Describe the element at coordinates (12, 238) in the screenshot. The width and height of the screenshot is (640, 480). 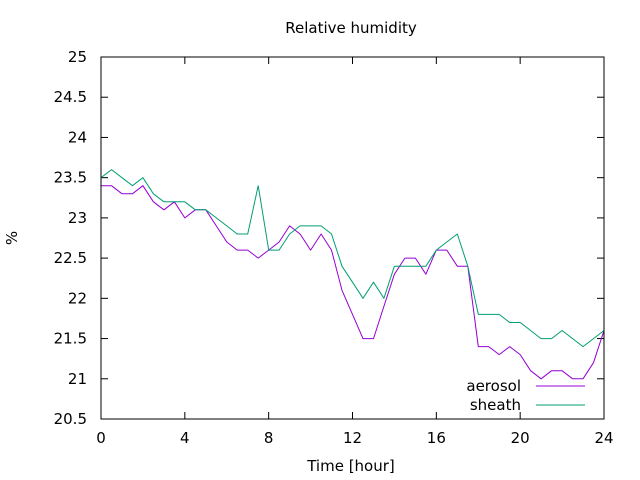
I see `y-axis-label: %` at that location.